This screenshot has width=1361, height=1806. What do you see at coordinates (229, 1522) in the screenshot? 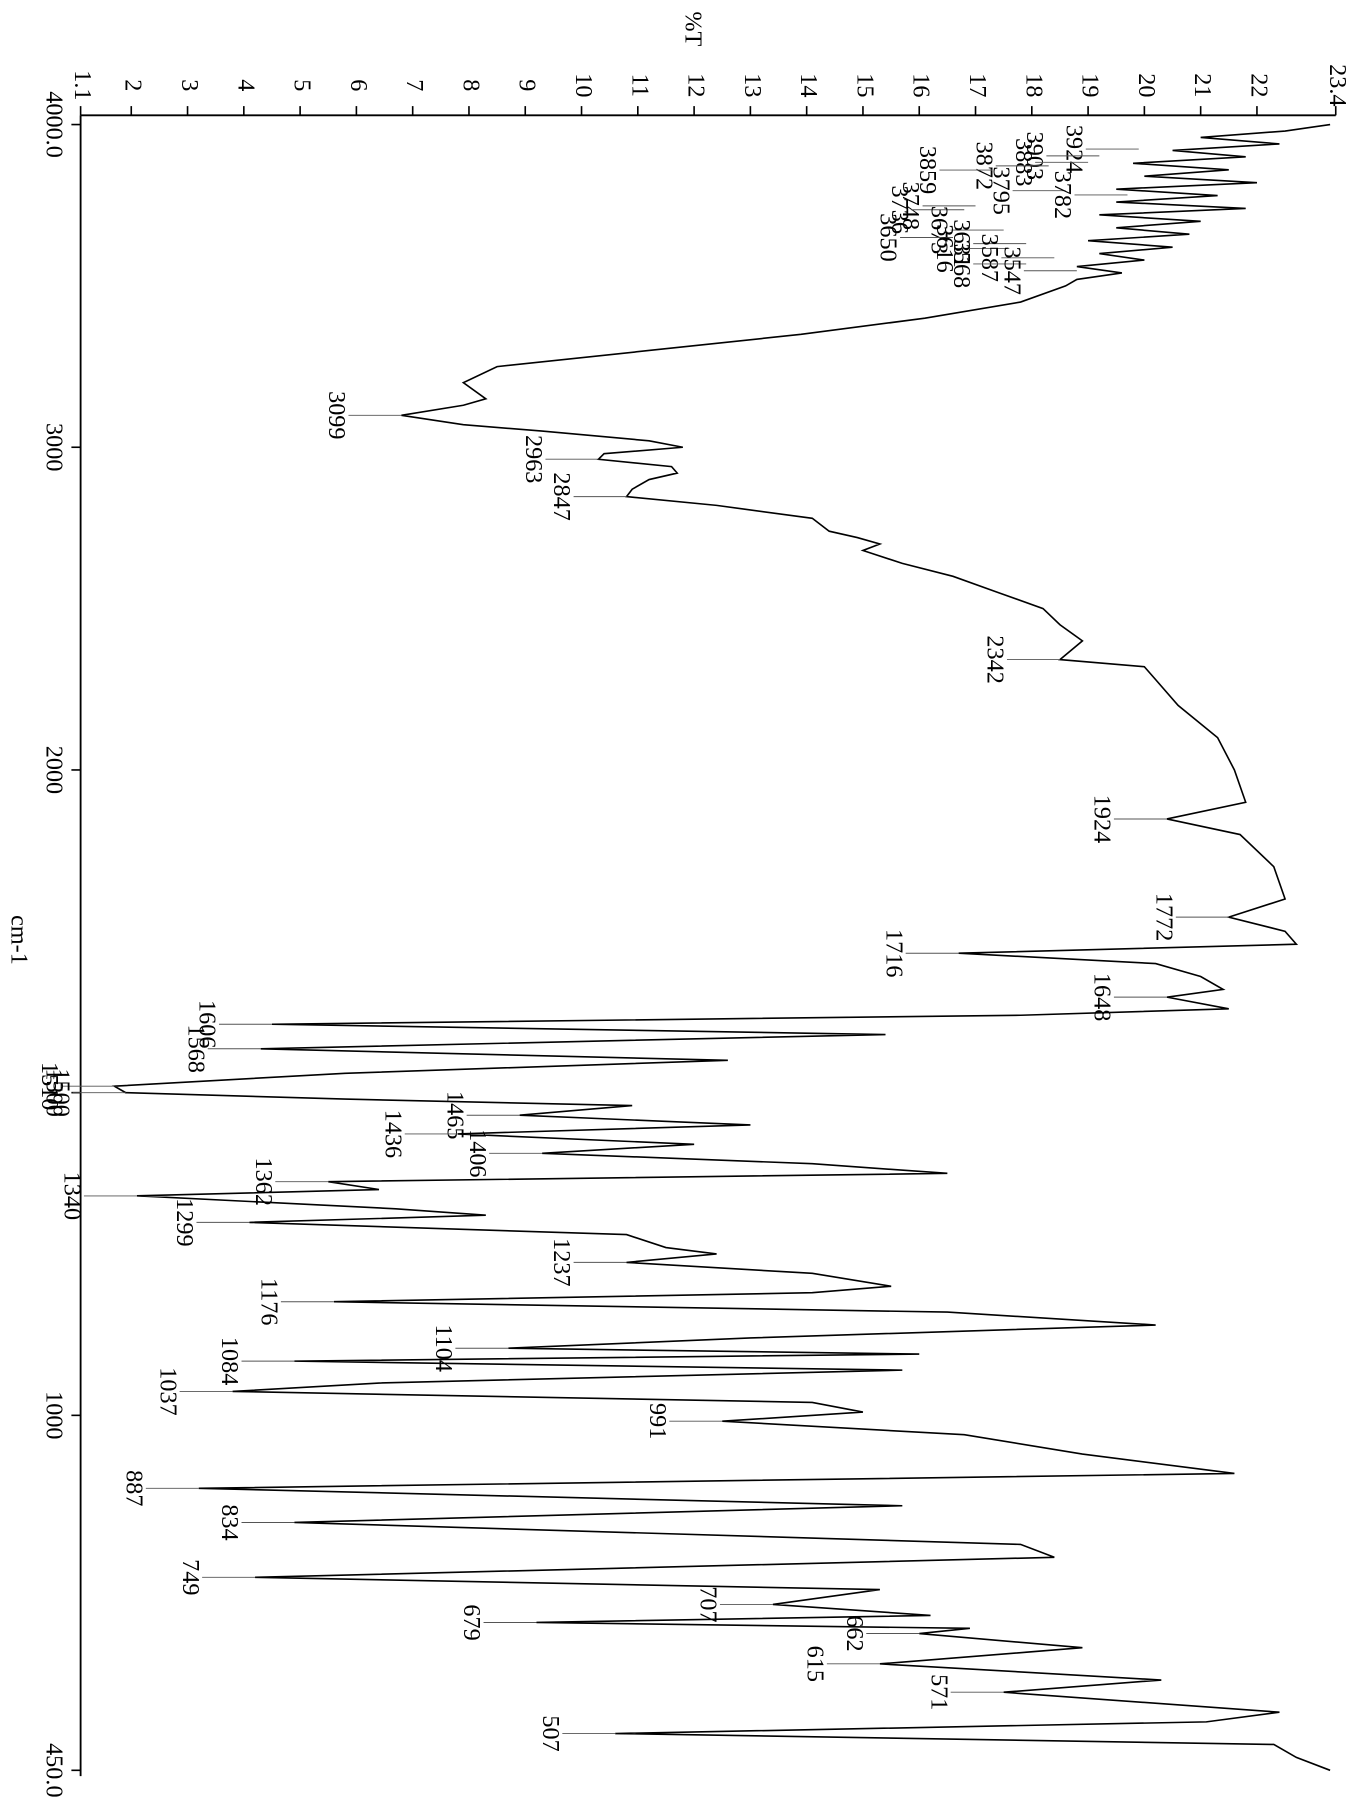
I see `peak-label: 834` at bounding box center [229, 1522].